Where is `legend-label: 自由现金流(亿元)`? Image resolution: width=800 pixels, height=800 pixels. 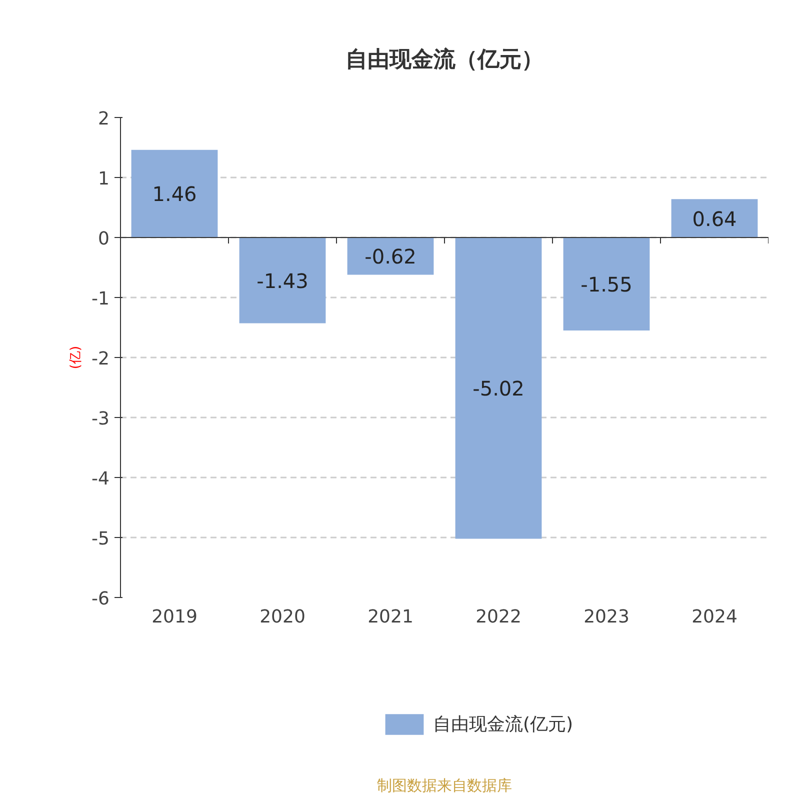
legend-label: 自由现金流(亿元) is located at coordinates (503, 724).